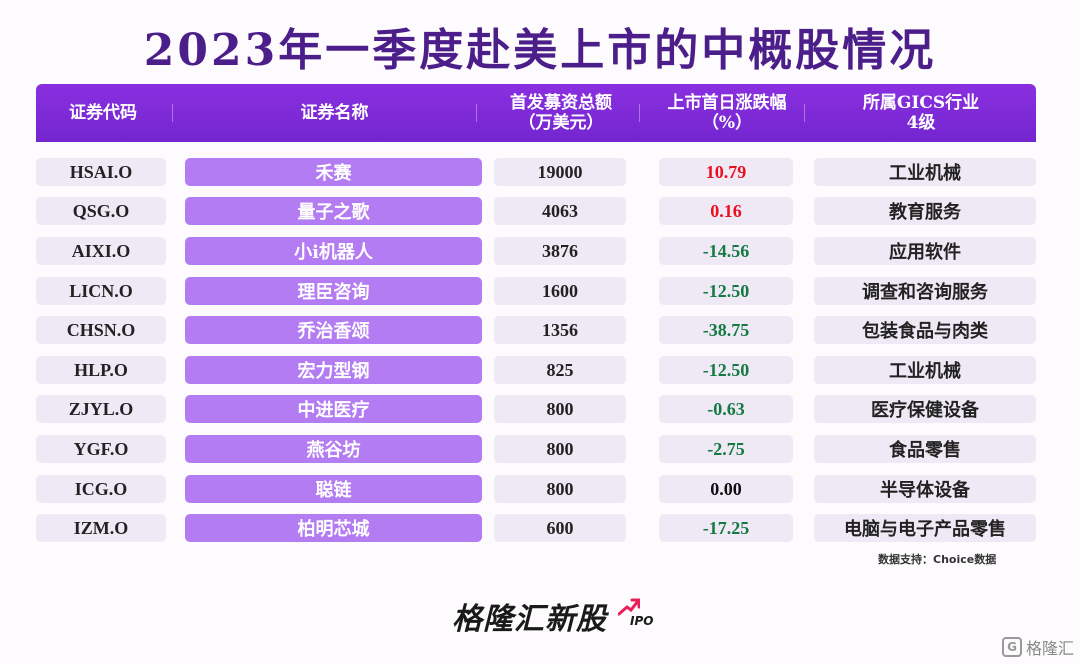  Describe the element at coordinates (101, 370) in the screenshot. I see `cell-code: HLP.O` at that location.